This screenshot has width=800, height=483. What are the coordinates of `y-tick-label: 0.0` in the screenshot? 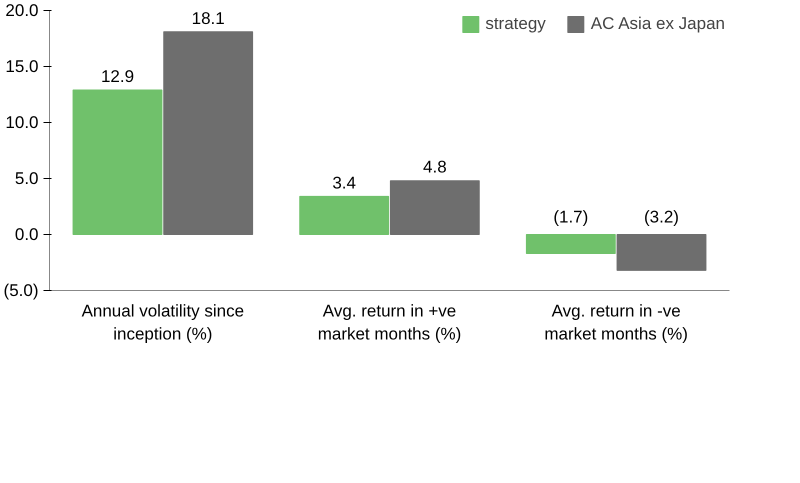 It's located at (26, 234).